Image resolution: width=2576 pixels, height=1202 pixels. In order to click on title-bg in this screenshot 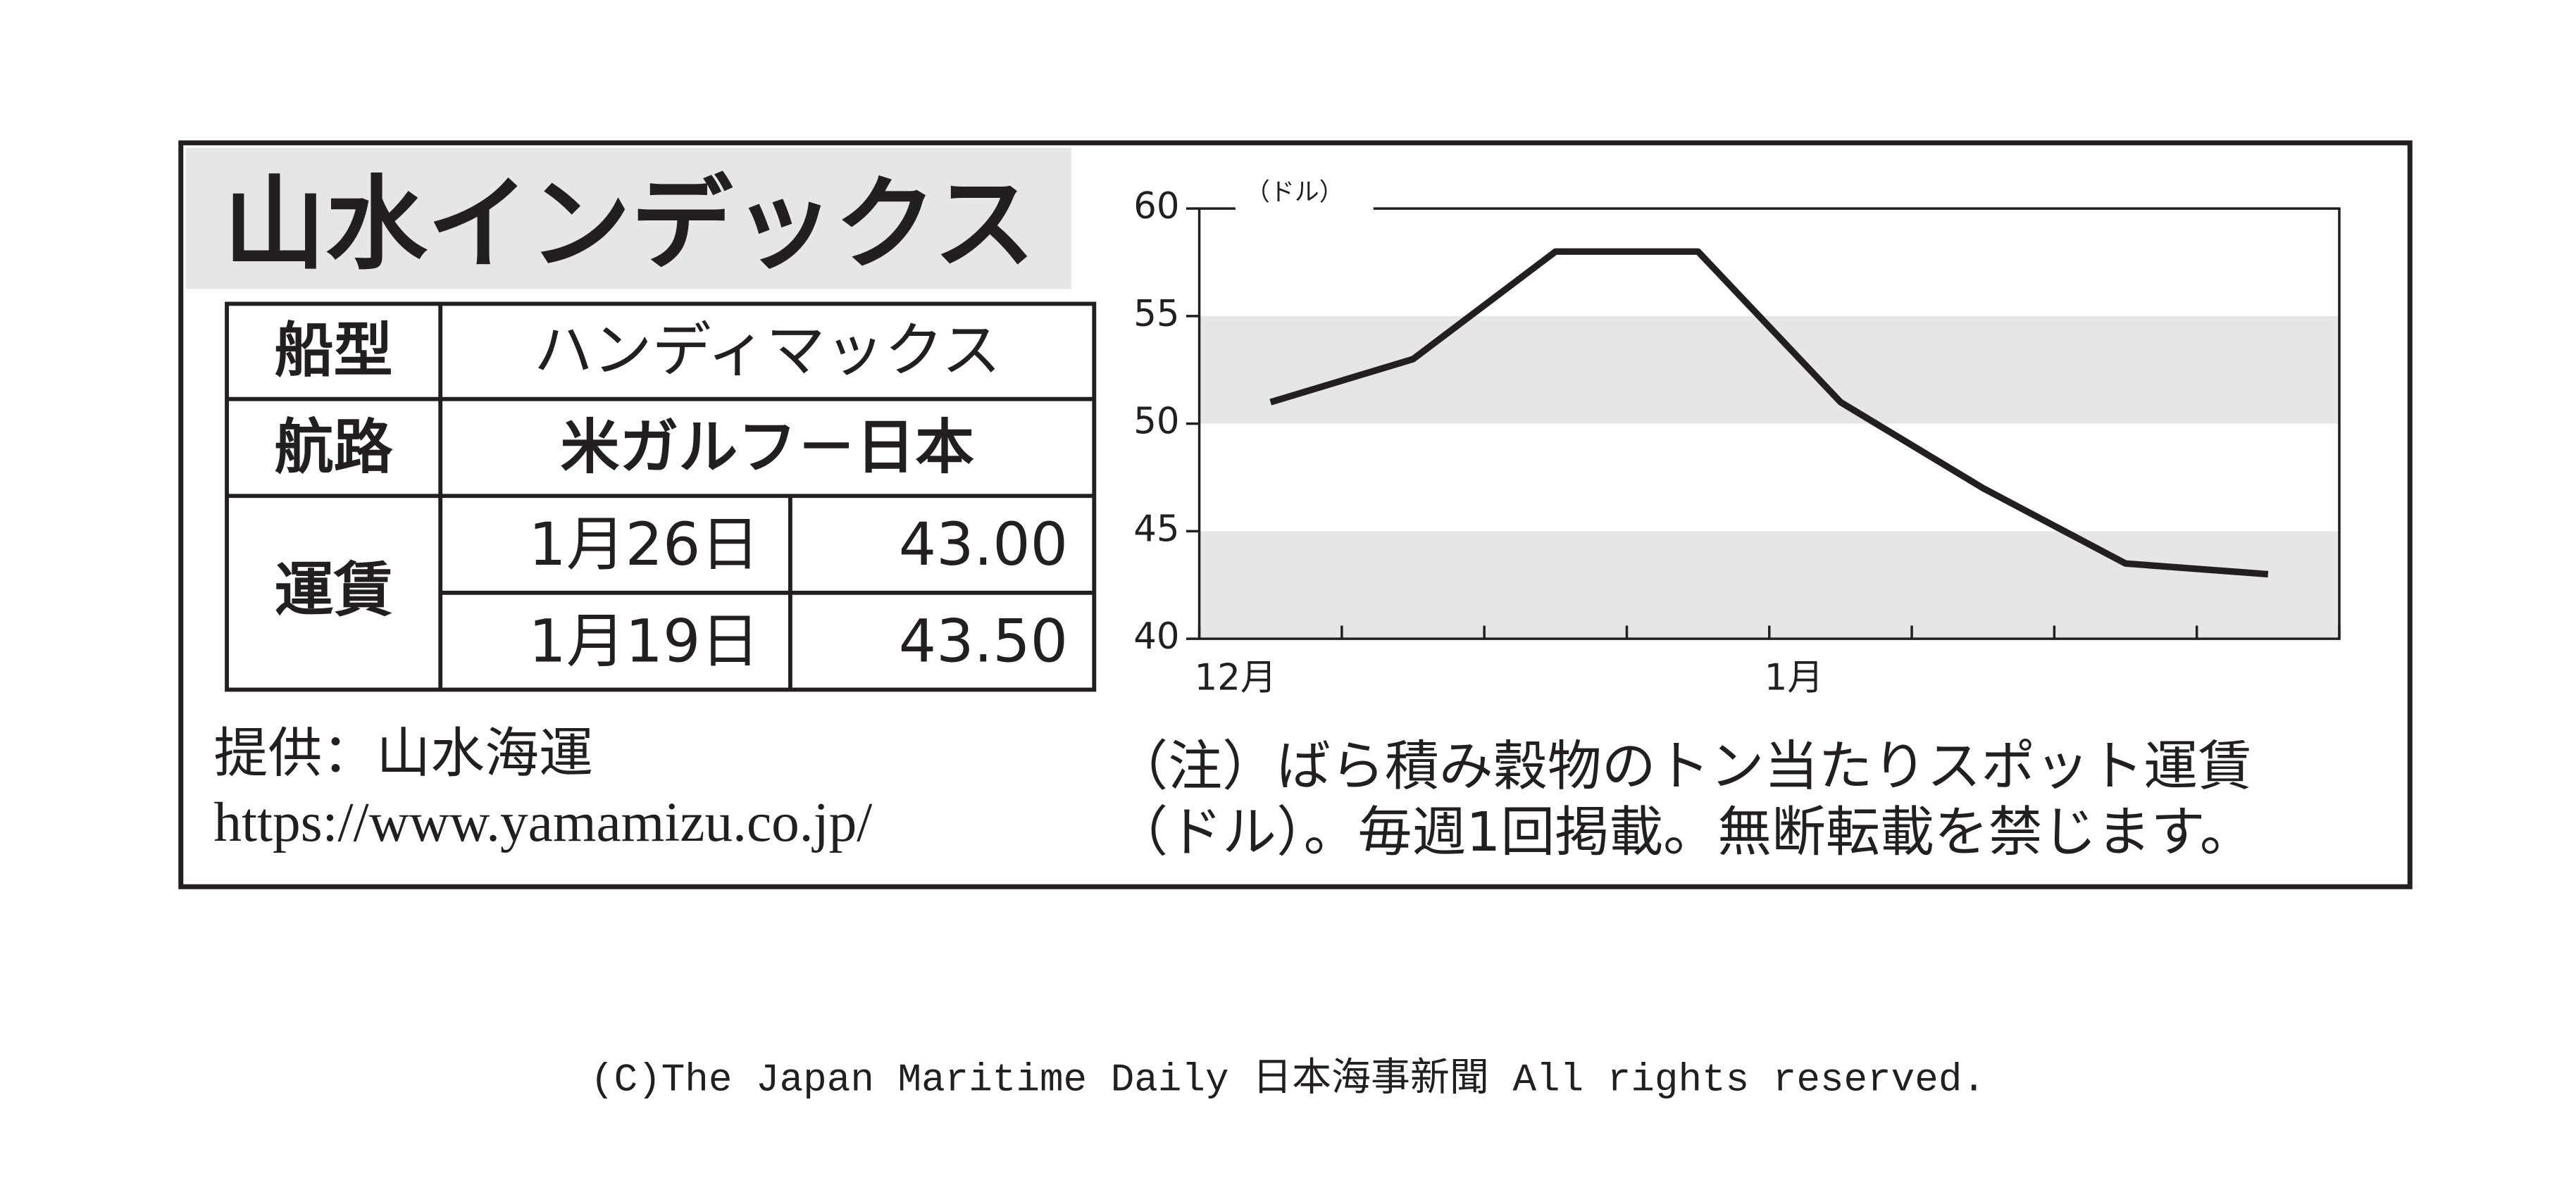, I will do `click(628, 218)`.